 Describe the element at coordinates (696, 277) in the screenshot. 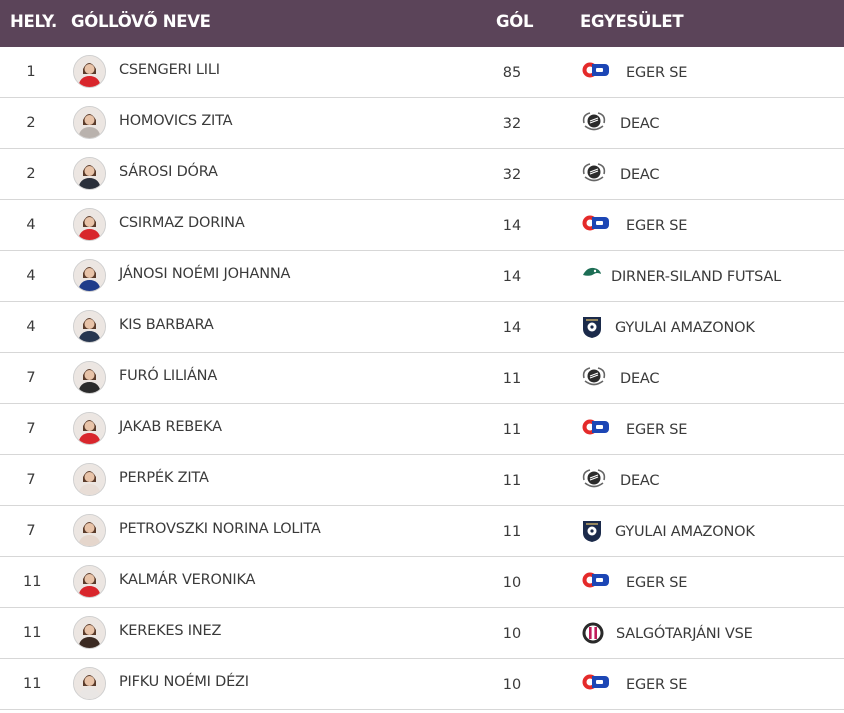

I see `club-name: DIRNER-SILAND FUTSAL` at that location.